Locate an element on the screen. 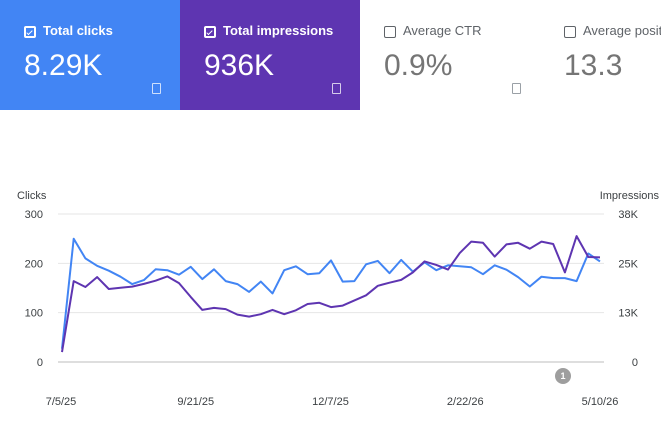  annotation-marker is located at coordinates (563, 376).